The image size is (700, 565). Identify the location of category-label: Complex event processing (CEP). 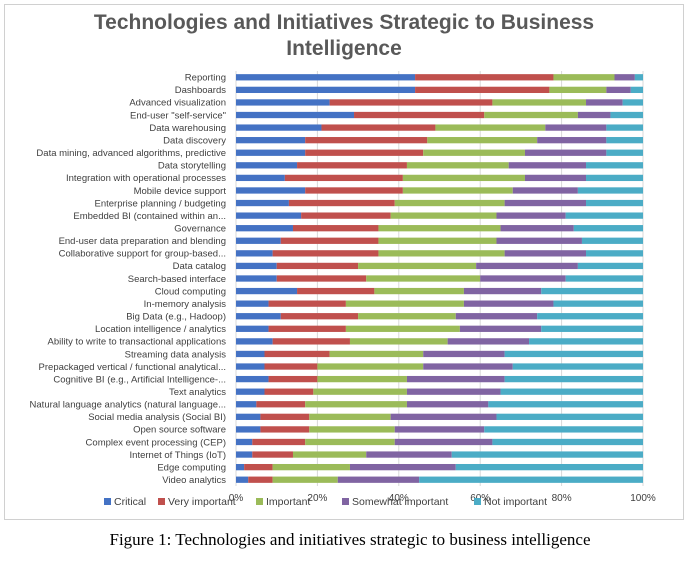
(156, 442).